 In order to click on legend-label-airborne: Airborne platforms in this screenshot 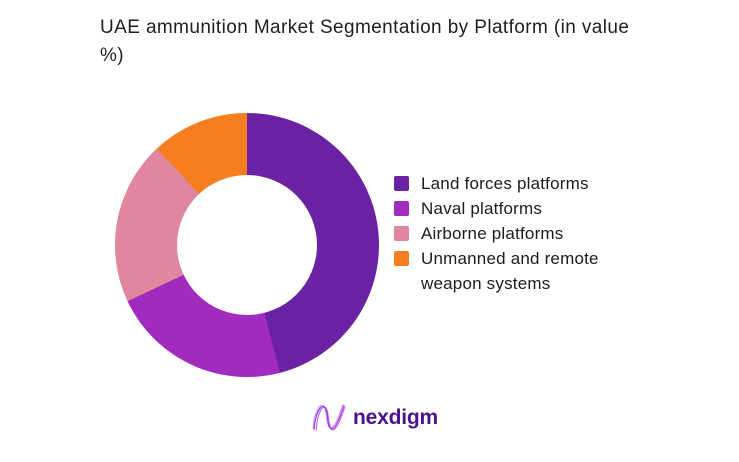, I will do `click(492, 233)`.